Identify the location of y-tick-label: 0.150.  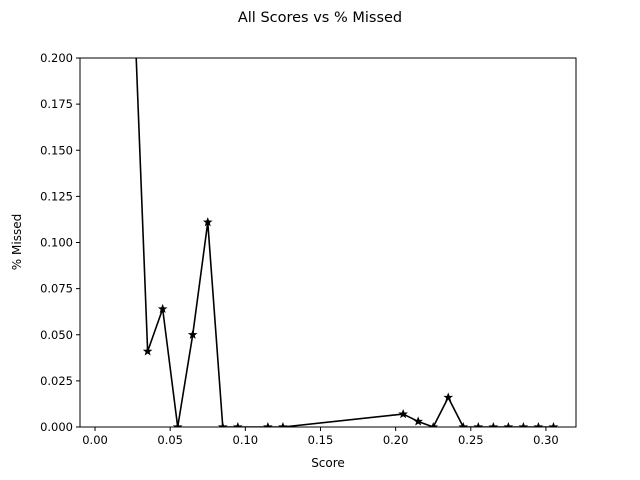
(56, 150).